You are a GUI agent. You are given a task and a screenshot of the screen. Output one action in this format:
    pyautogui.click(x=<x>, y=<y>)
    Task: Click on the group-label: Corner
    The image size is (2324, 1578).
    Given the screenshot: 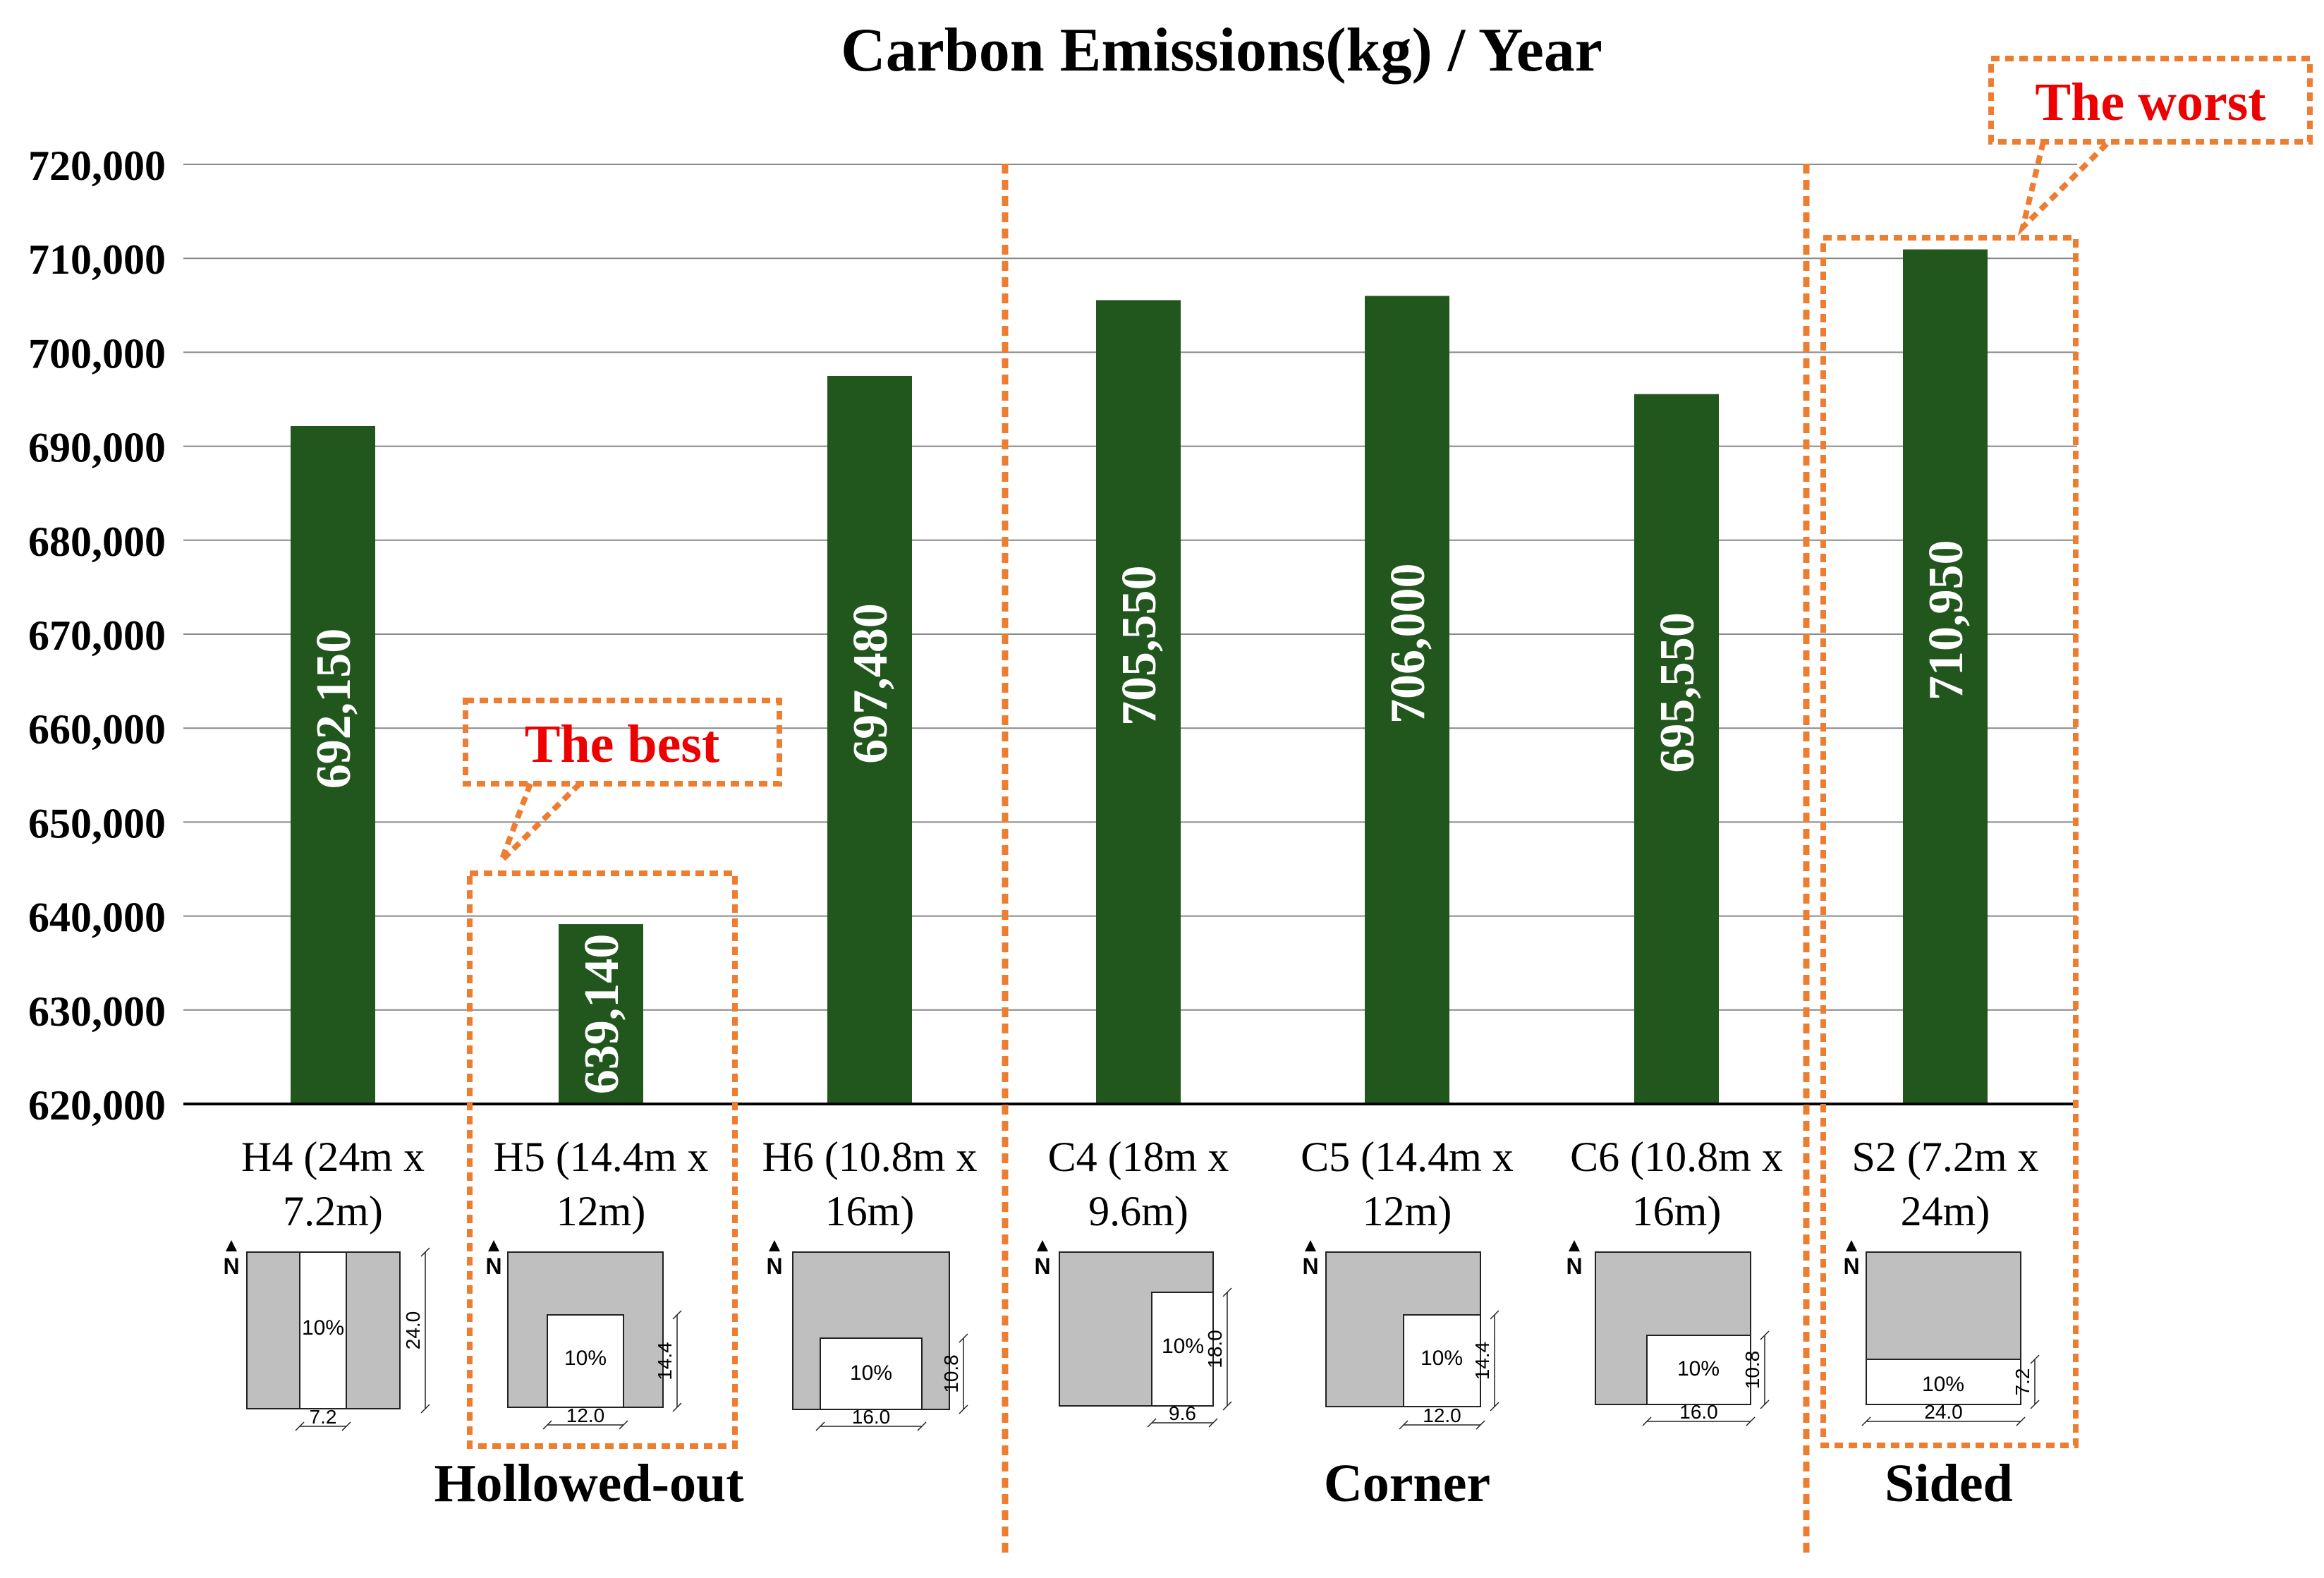 What is the action you would take?
    pyautogui.click(x=1407, y=1483)
    